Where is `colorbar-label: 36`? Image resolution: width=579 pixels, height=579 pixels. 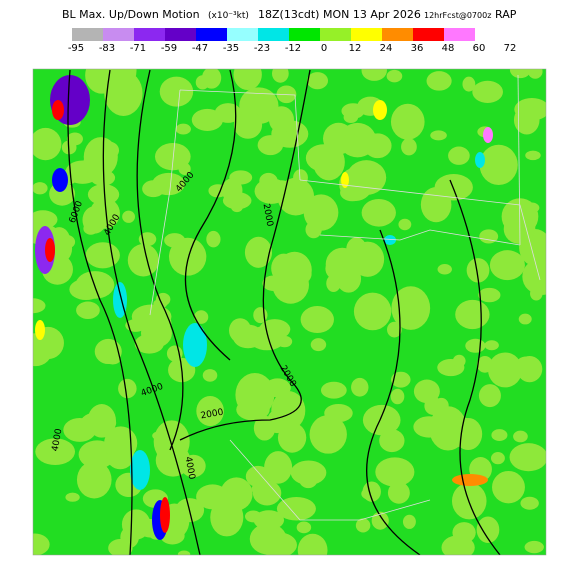
colorbar-label: 36 is located at coordinates (417, 48).